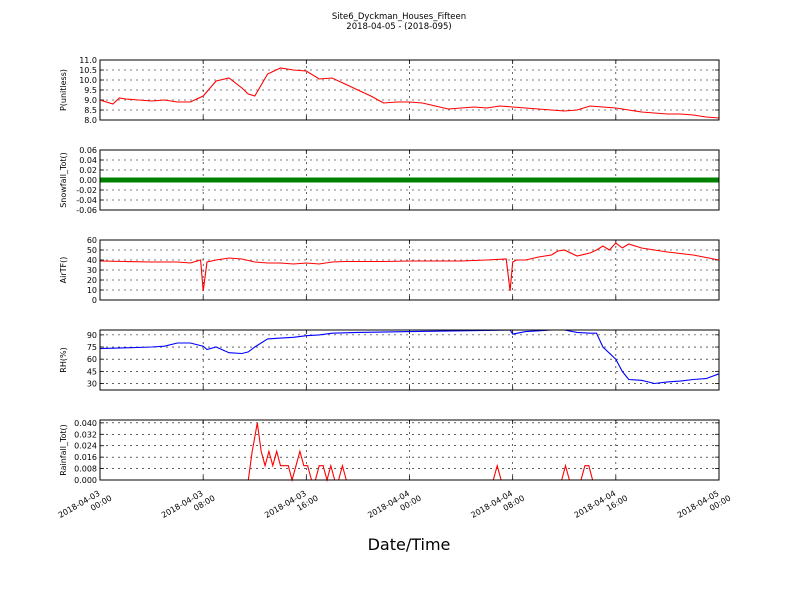 This screenshot has width=800, height=600. What do you see at coordinates (86, 210) in the screenshot?
I see `y-tick-label: -0.06` at bounding box center [86, 210].